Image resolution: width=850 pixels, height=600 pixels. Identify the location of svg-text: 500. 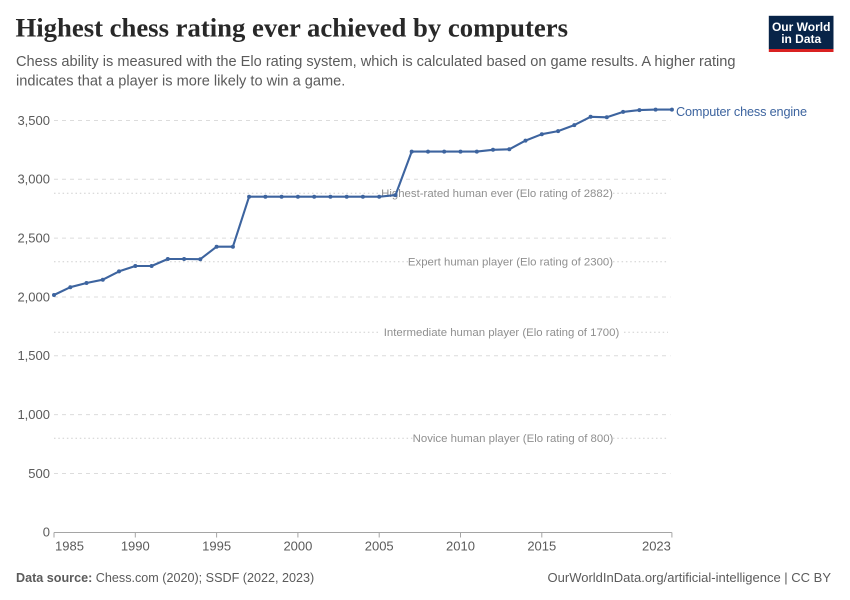
(39, 473).